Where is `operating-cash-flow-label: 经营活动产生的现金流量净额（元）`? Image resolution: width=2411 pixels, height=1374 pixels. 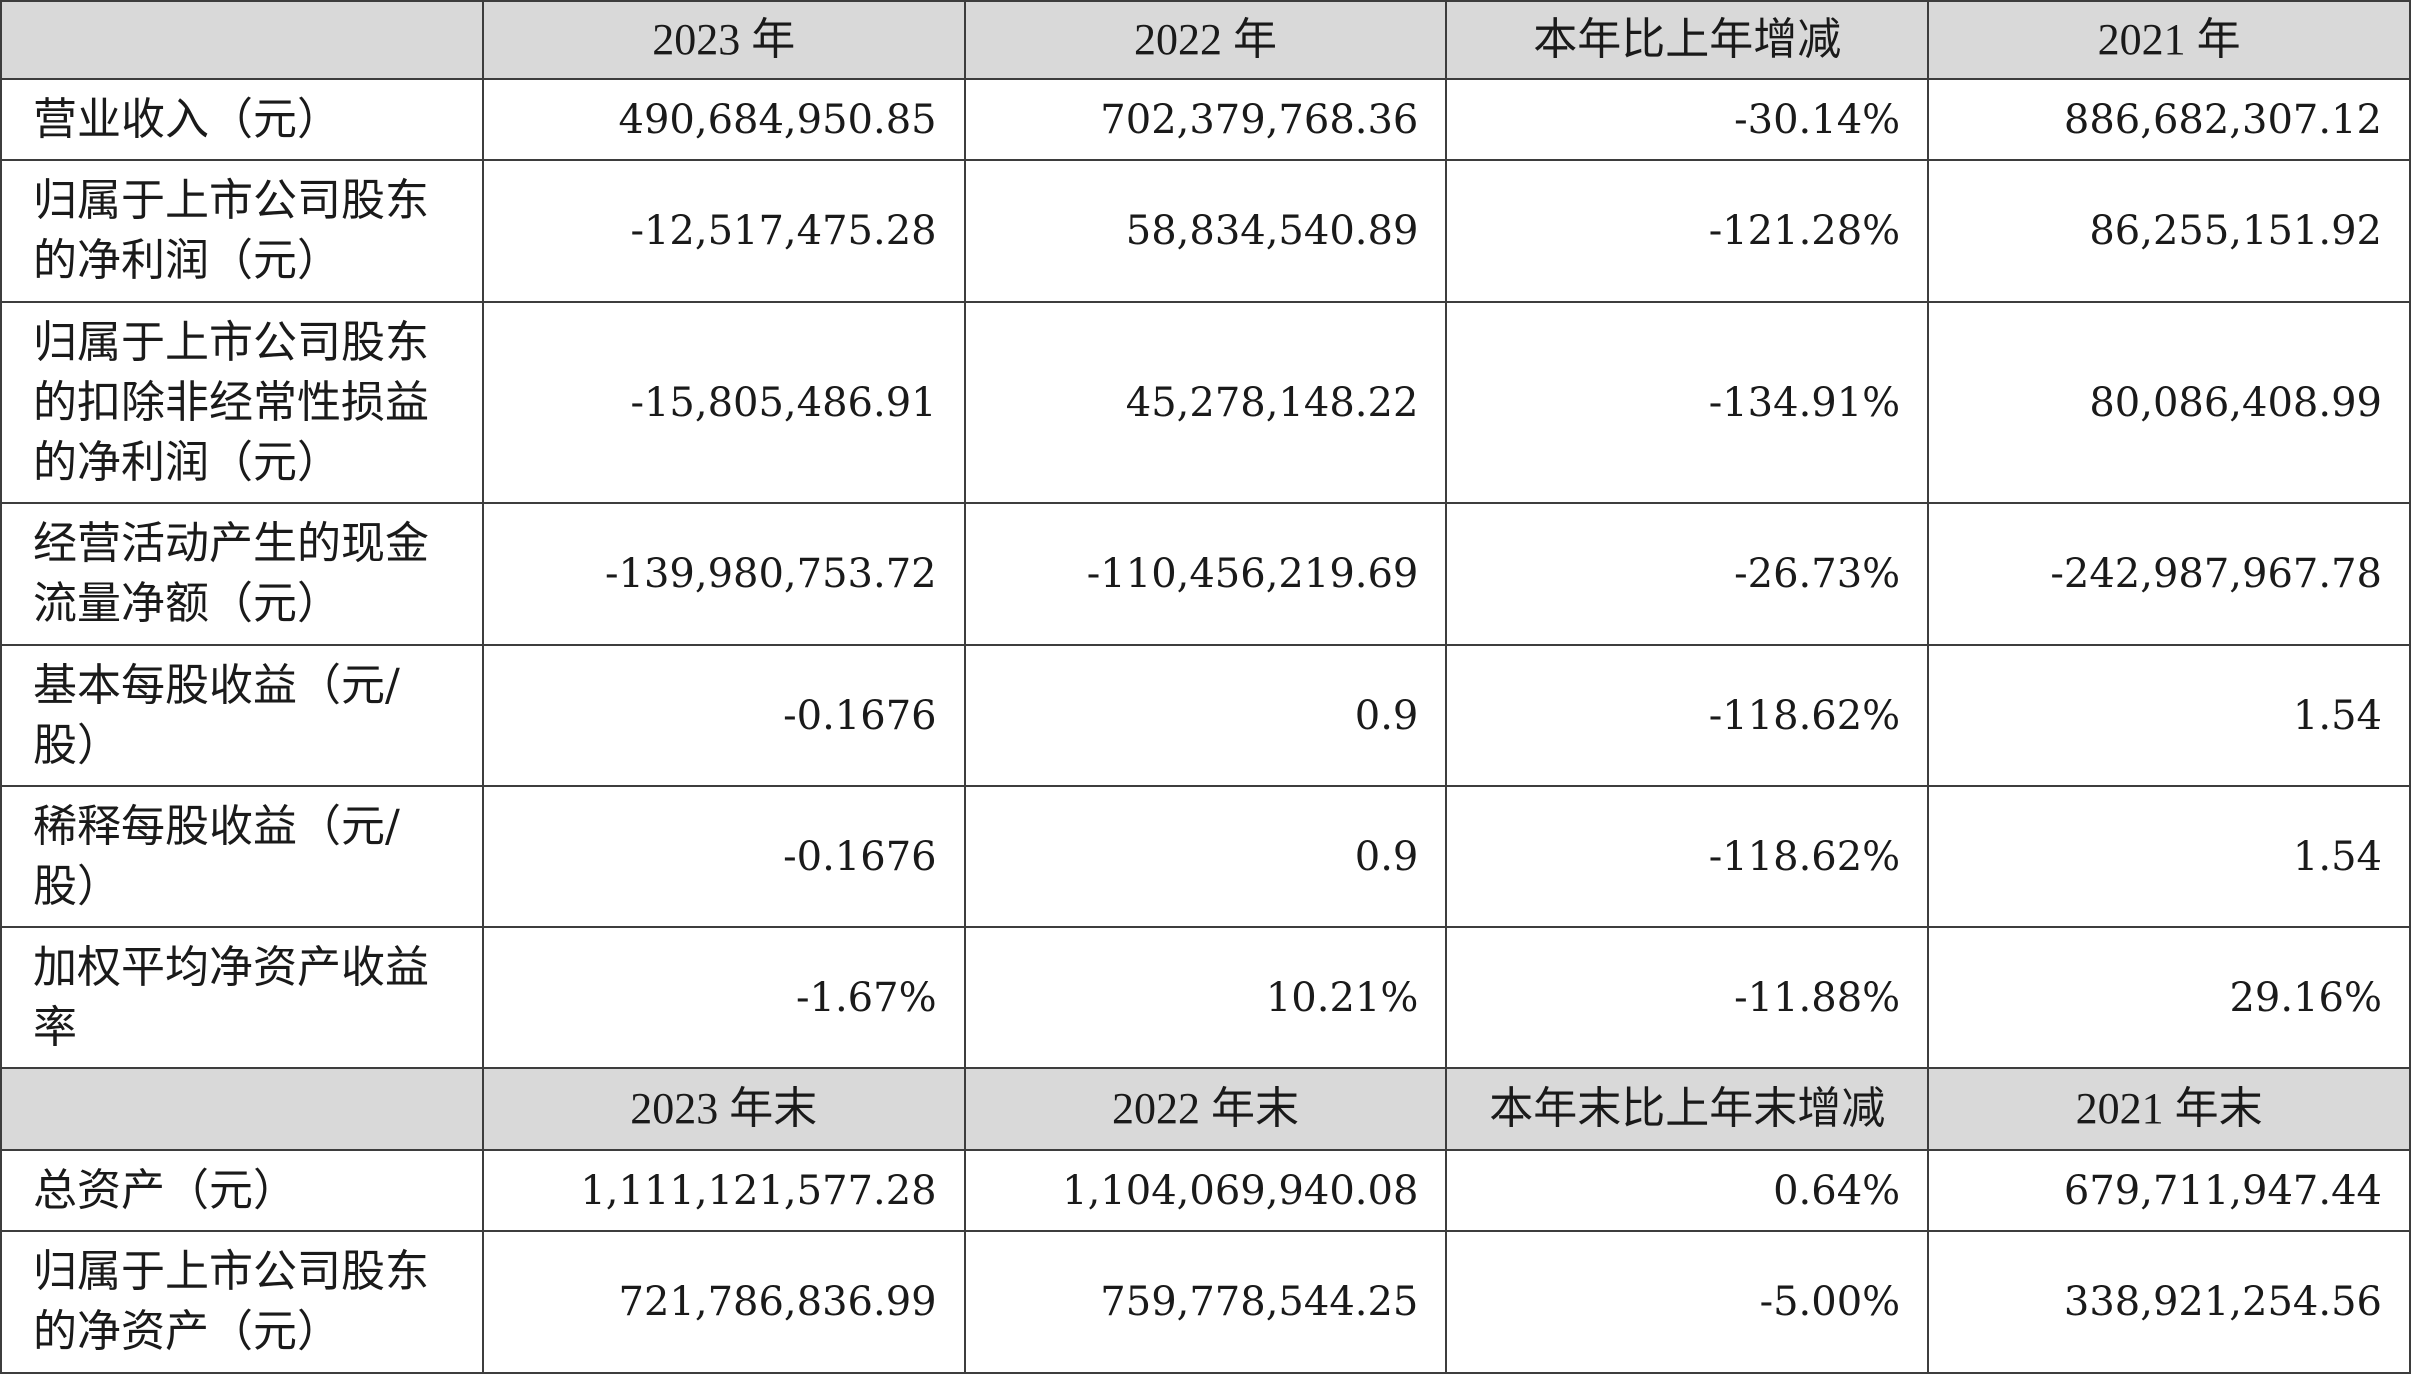
operating-cash-flow-label: 经营活动产生的现金流量净额（元） is located at coordinates (243, 575).